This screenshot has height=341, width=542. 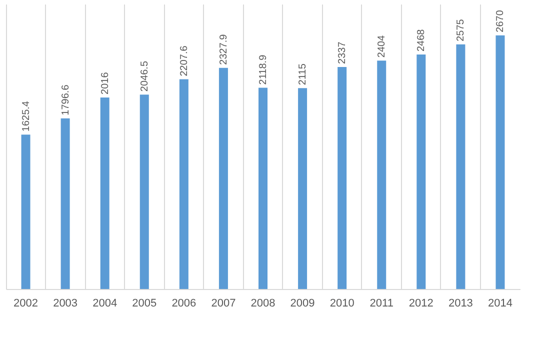 What do you see at coordinates (500, 304) in the screenshot?
I see `x-tick-label: 2014` at bounding box center [500, 304].